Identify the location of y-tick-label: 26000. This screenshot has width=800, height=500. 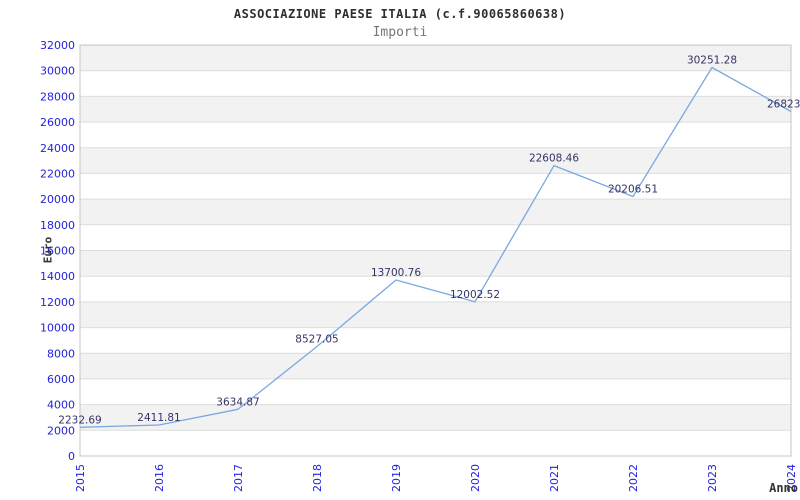
(57, 122).